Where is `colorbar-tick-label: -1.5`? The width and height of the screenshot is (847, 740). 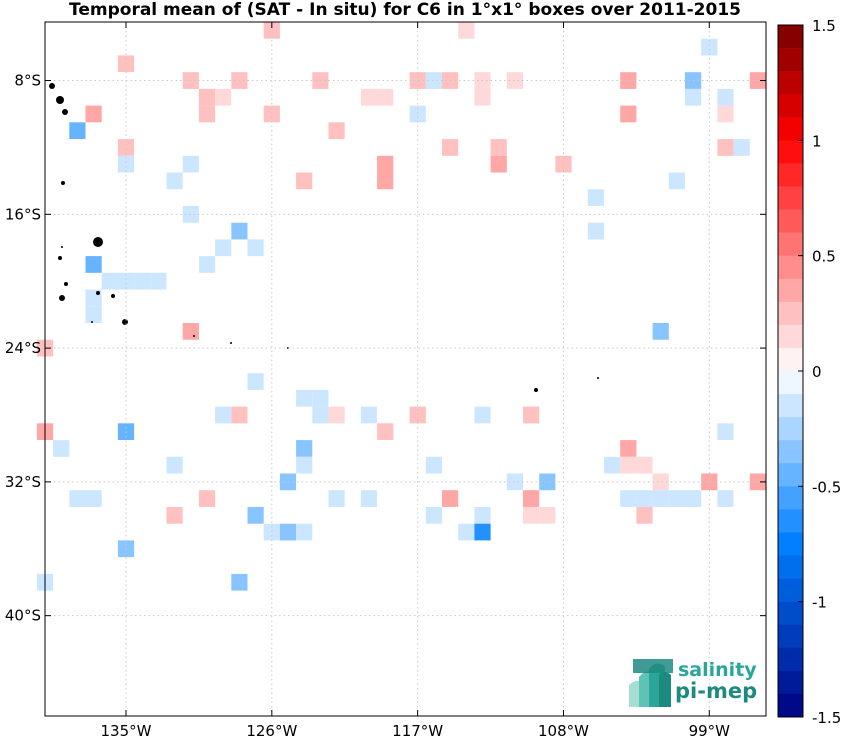 colorbar-tick-label: -1.5 is located at coordinates (826, 718).